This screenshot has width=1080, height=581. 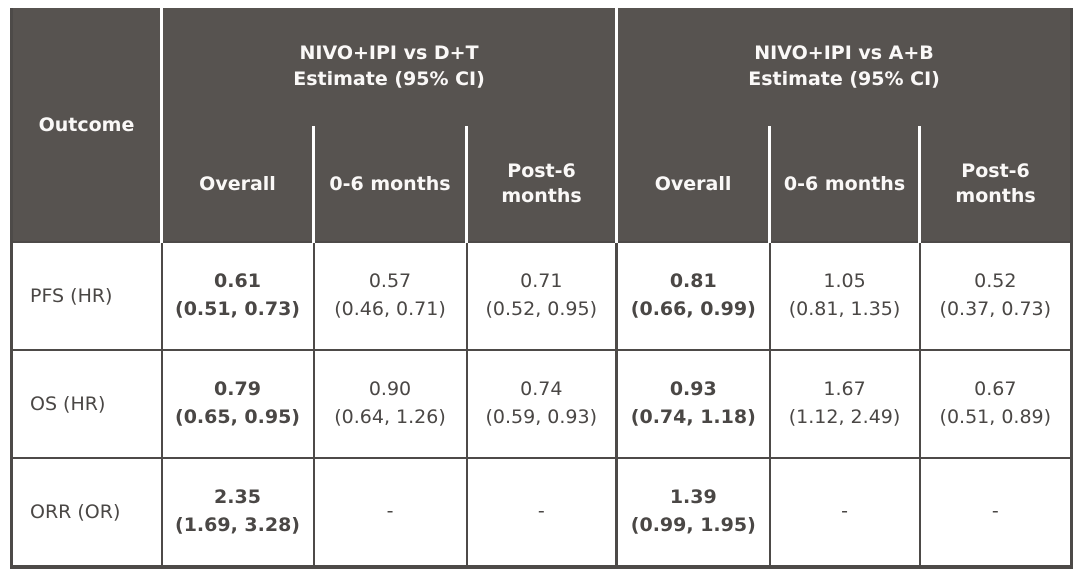 What do you see at coordinates (390, 404) in the screenshot?
I see `cell-os-dt-0-6: 0.90 (0.64, 1.26)` at bounding box center [390, 404].